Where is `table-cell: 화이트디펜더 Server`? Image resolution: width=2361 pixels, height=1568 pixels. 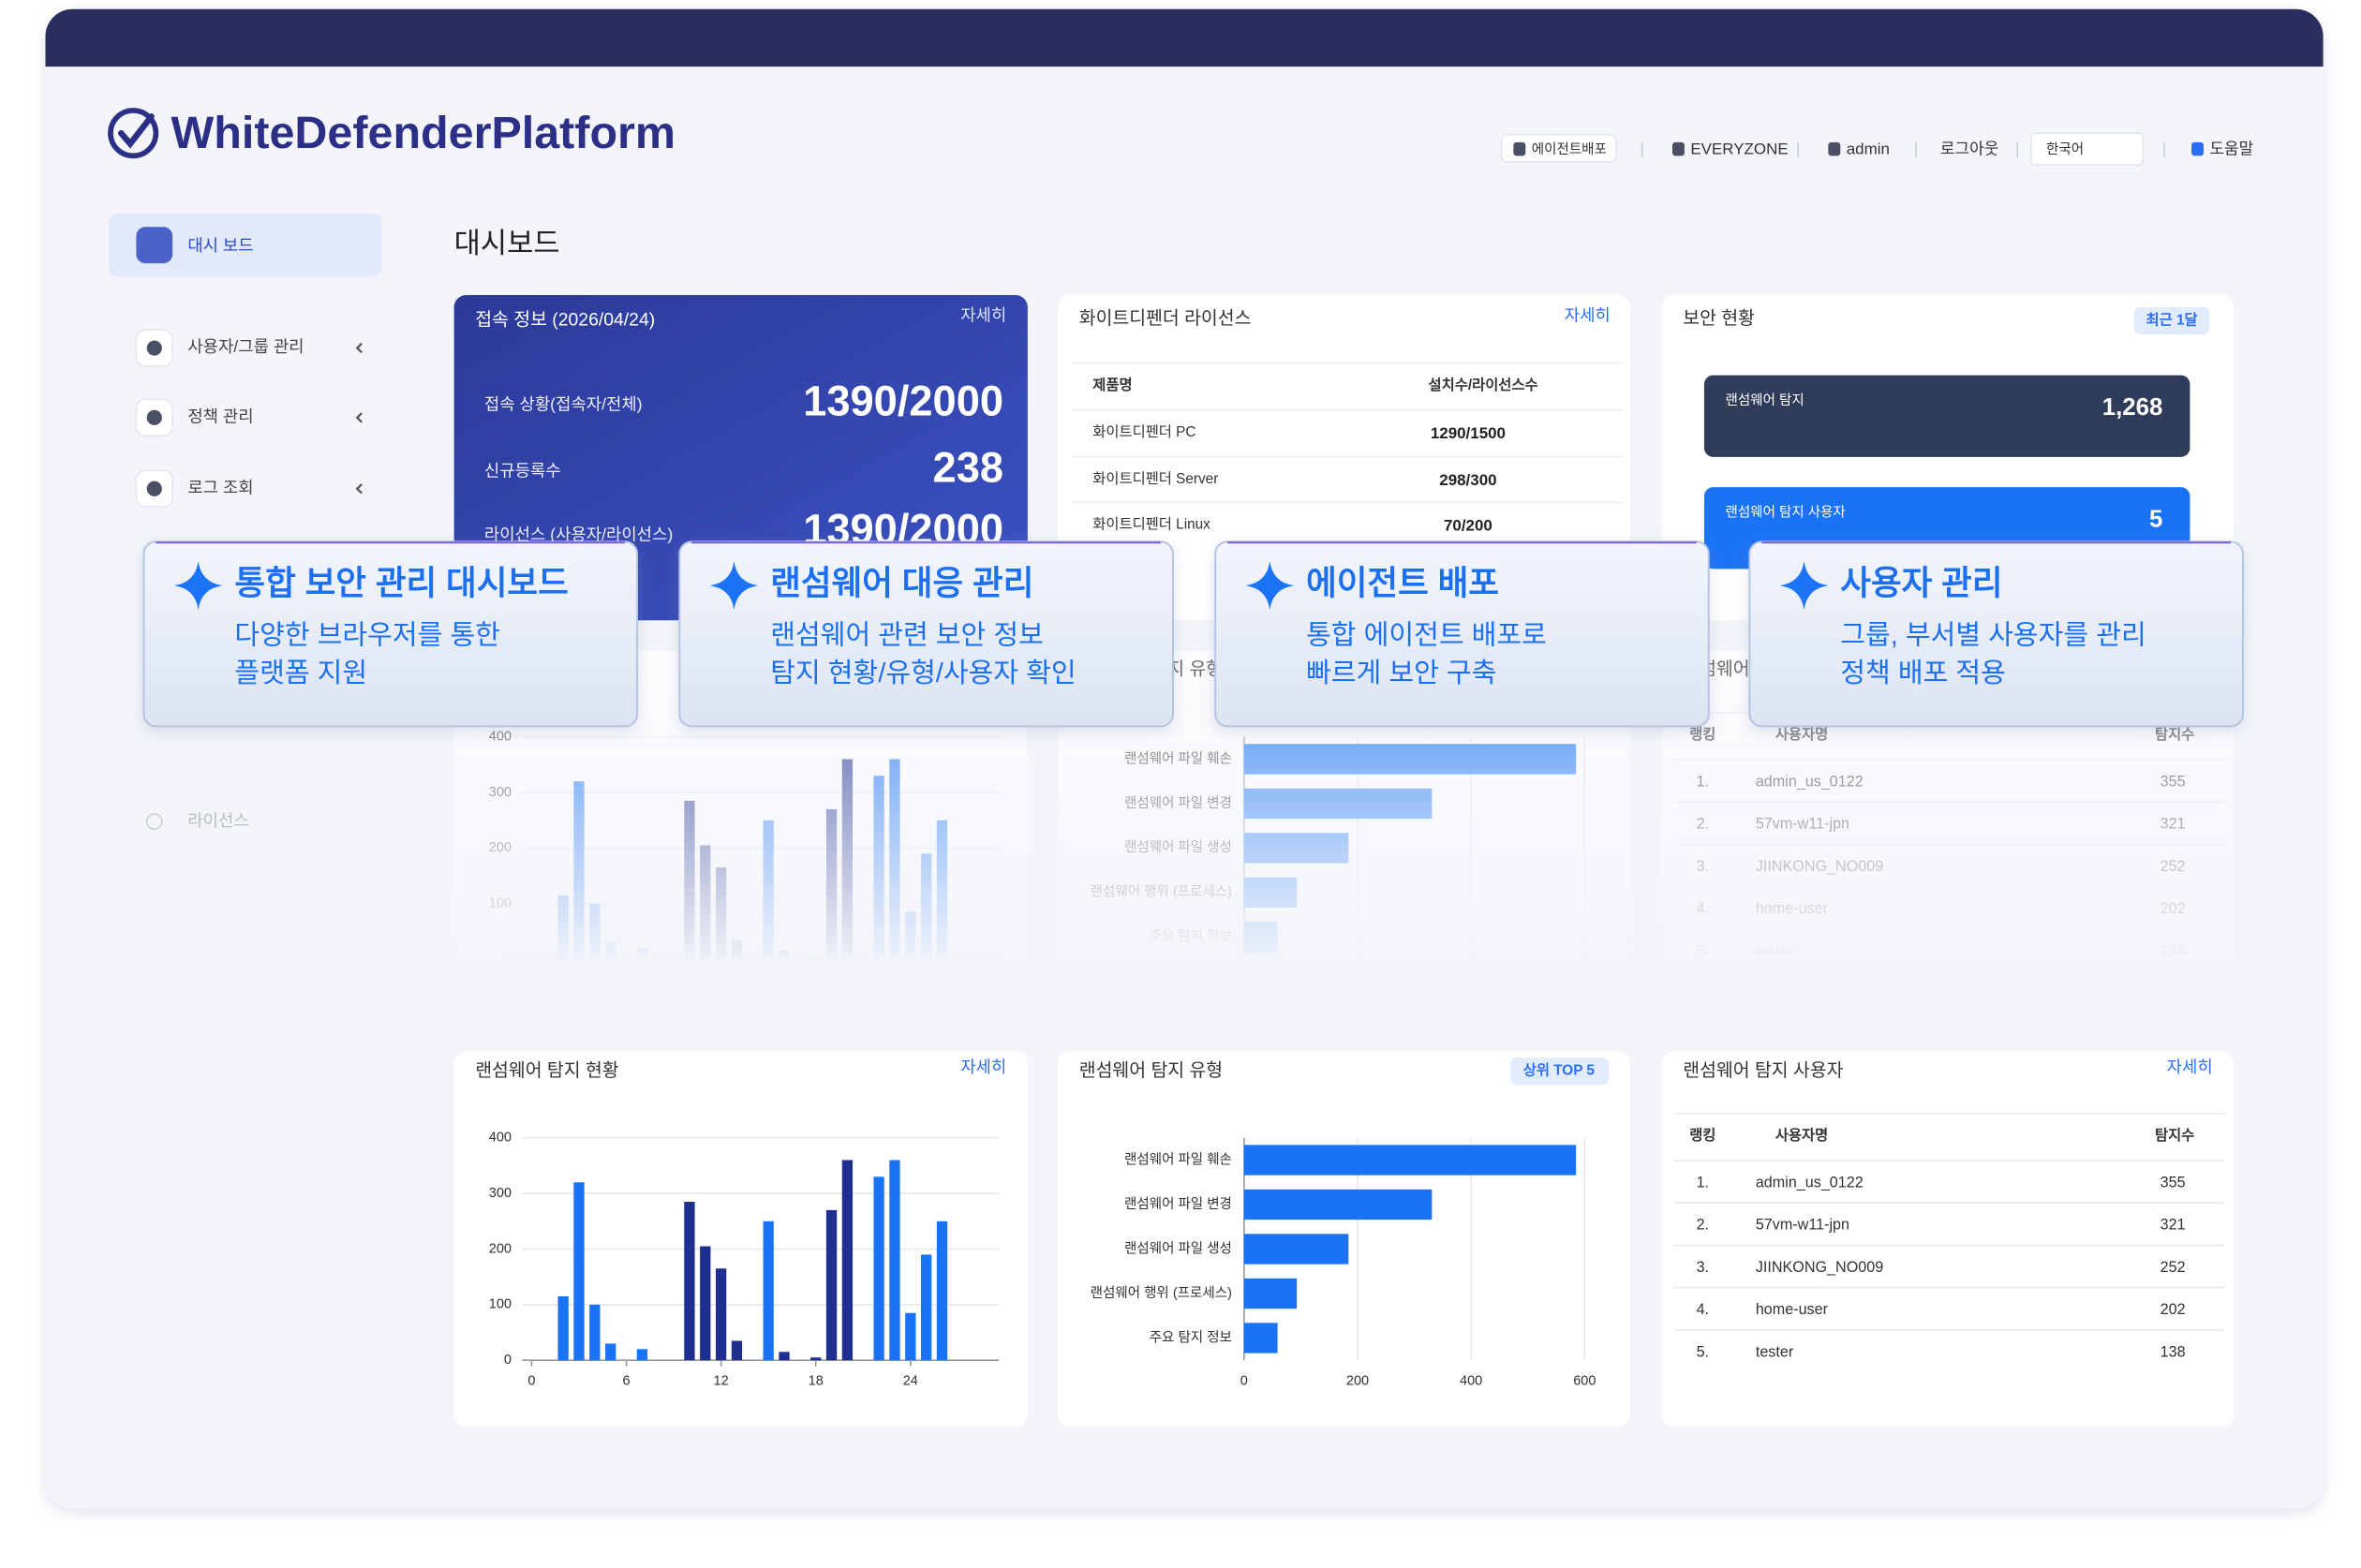 table-cell: 화이트디펜더 Server is located at coordinates (1155, 479).